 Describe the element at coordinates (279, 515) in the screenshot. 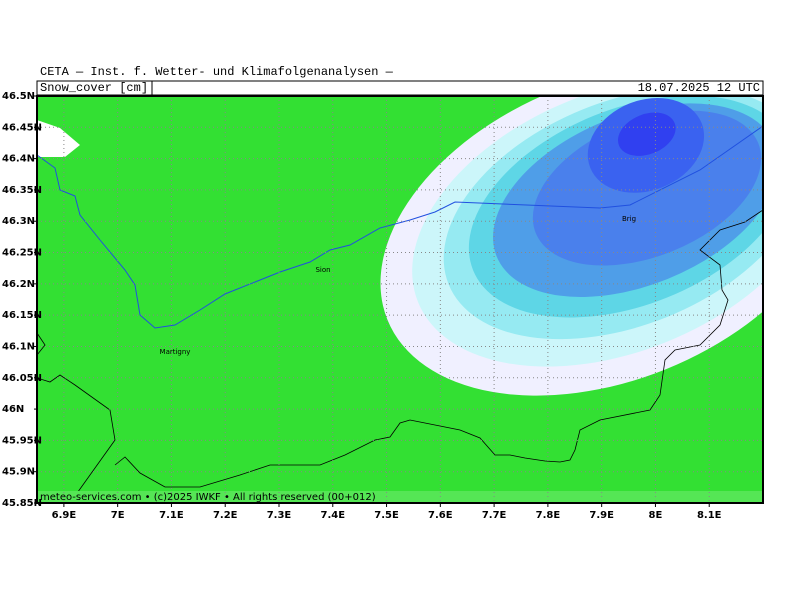

I see `x-tick-label: 7.3E` at that location.